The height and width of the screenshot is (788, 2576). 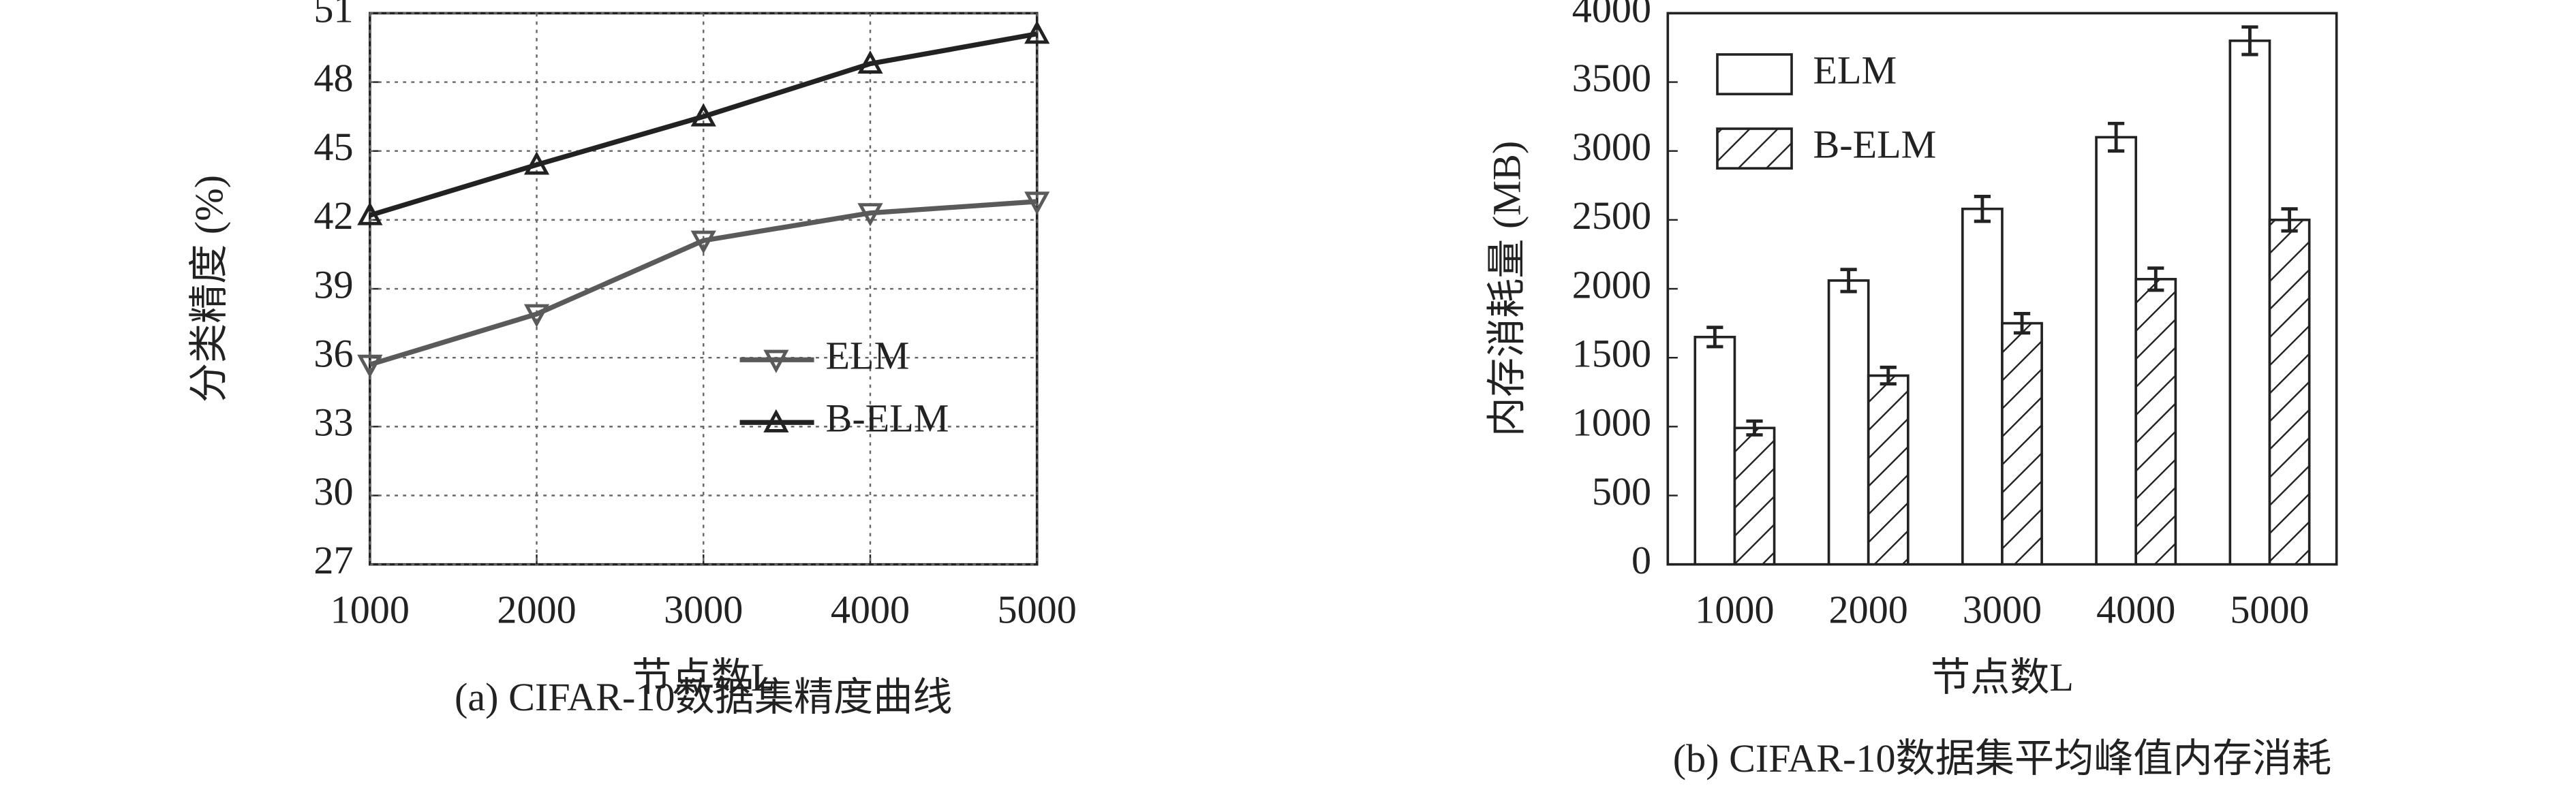 I want to click on y-tick-label: 39, so click(x=333, y=284).